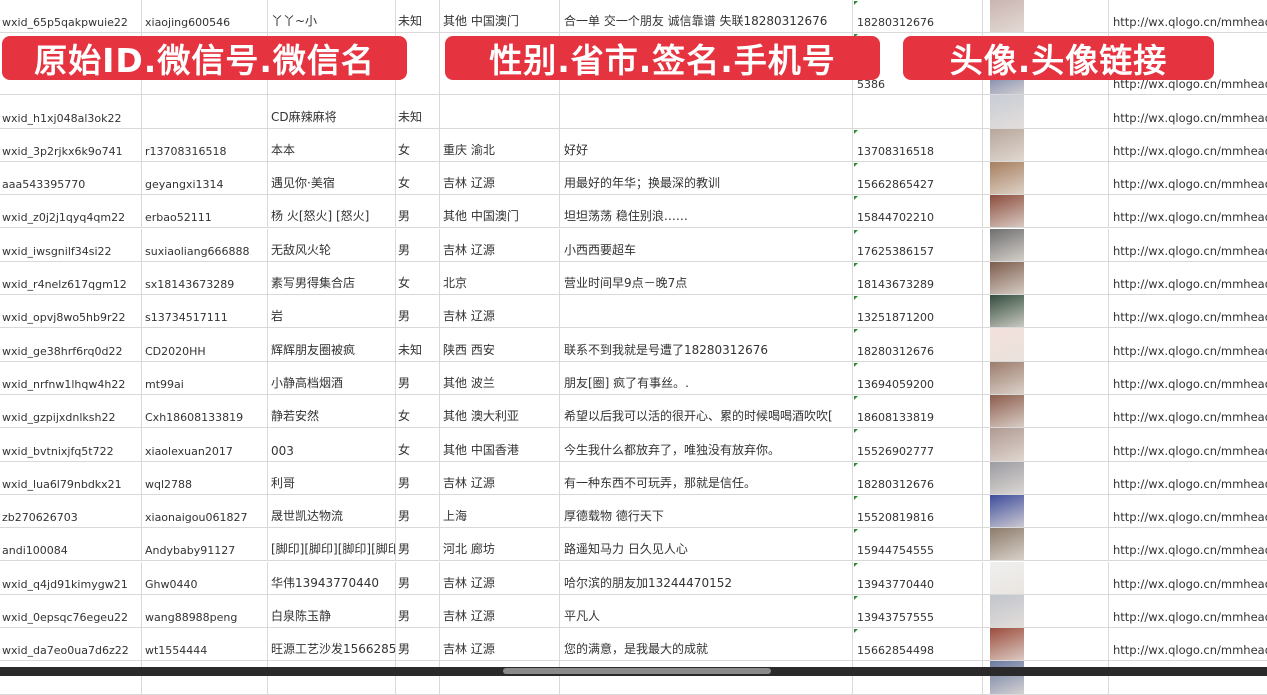  I want to click on region-cell: 其他 中国香港, so click(500, 444).